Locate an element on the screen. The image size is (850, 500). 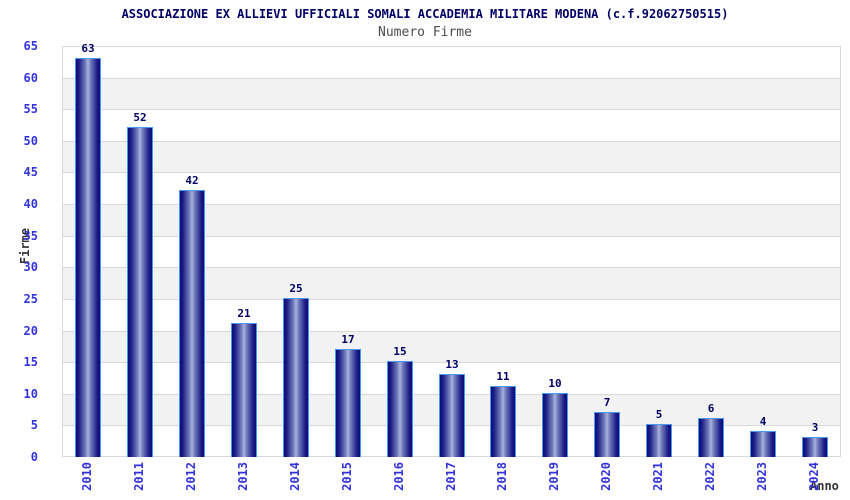
bar-2022 is located at coordinates (711, 437).